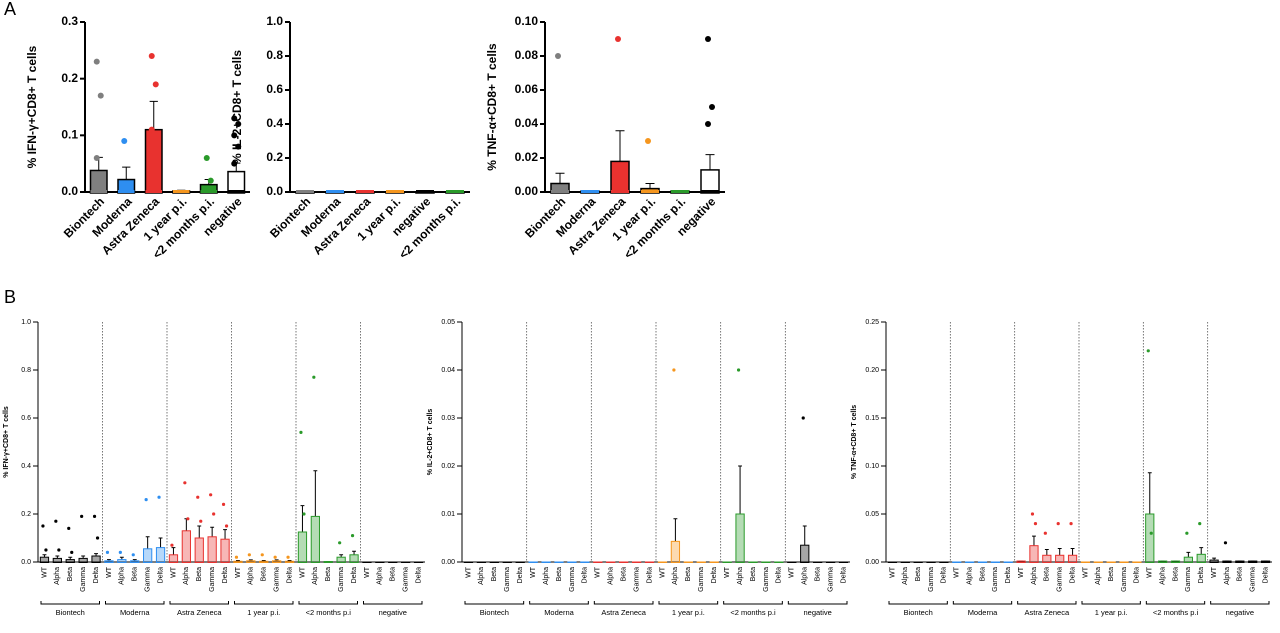 This screenshot has width=1280, height=633. What do you see at coordinates (872, 322) in the screenshot?
I see `y-tick-label: 0.25` at bounding box center [872, 322].